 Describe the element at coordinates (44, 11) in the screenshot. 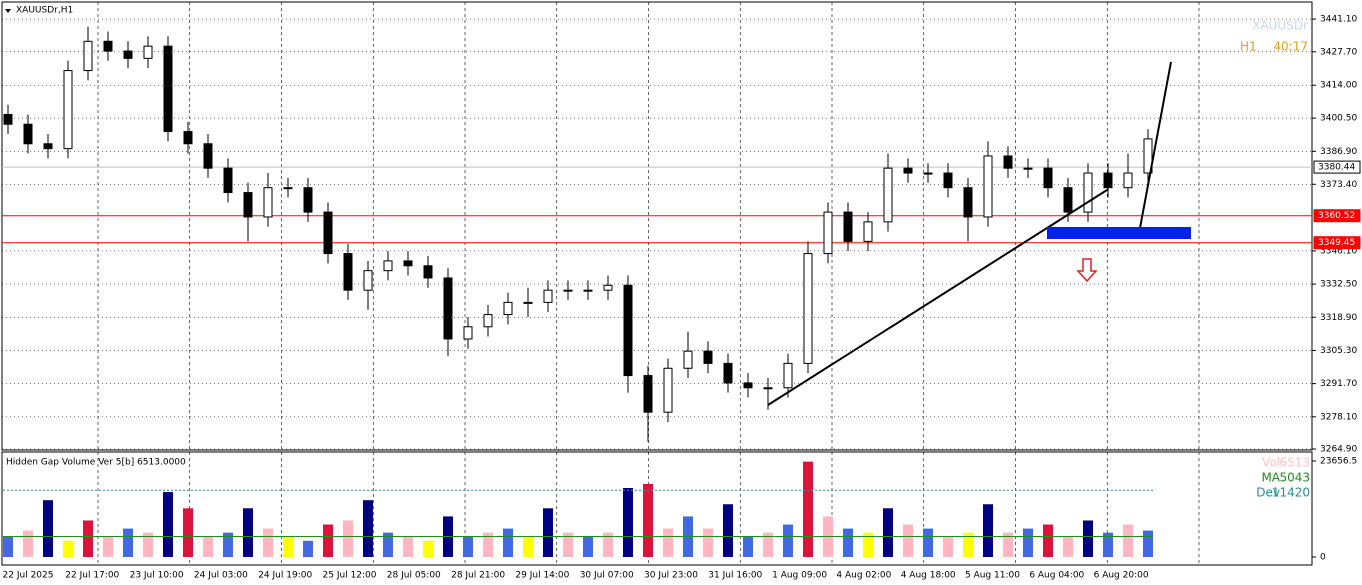

I see `symbol-label: XAUUSDr,H1` at that location.